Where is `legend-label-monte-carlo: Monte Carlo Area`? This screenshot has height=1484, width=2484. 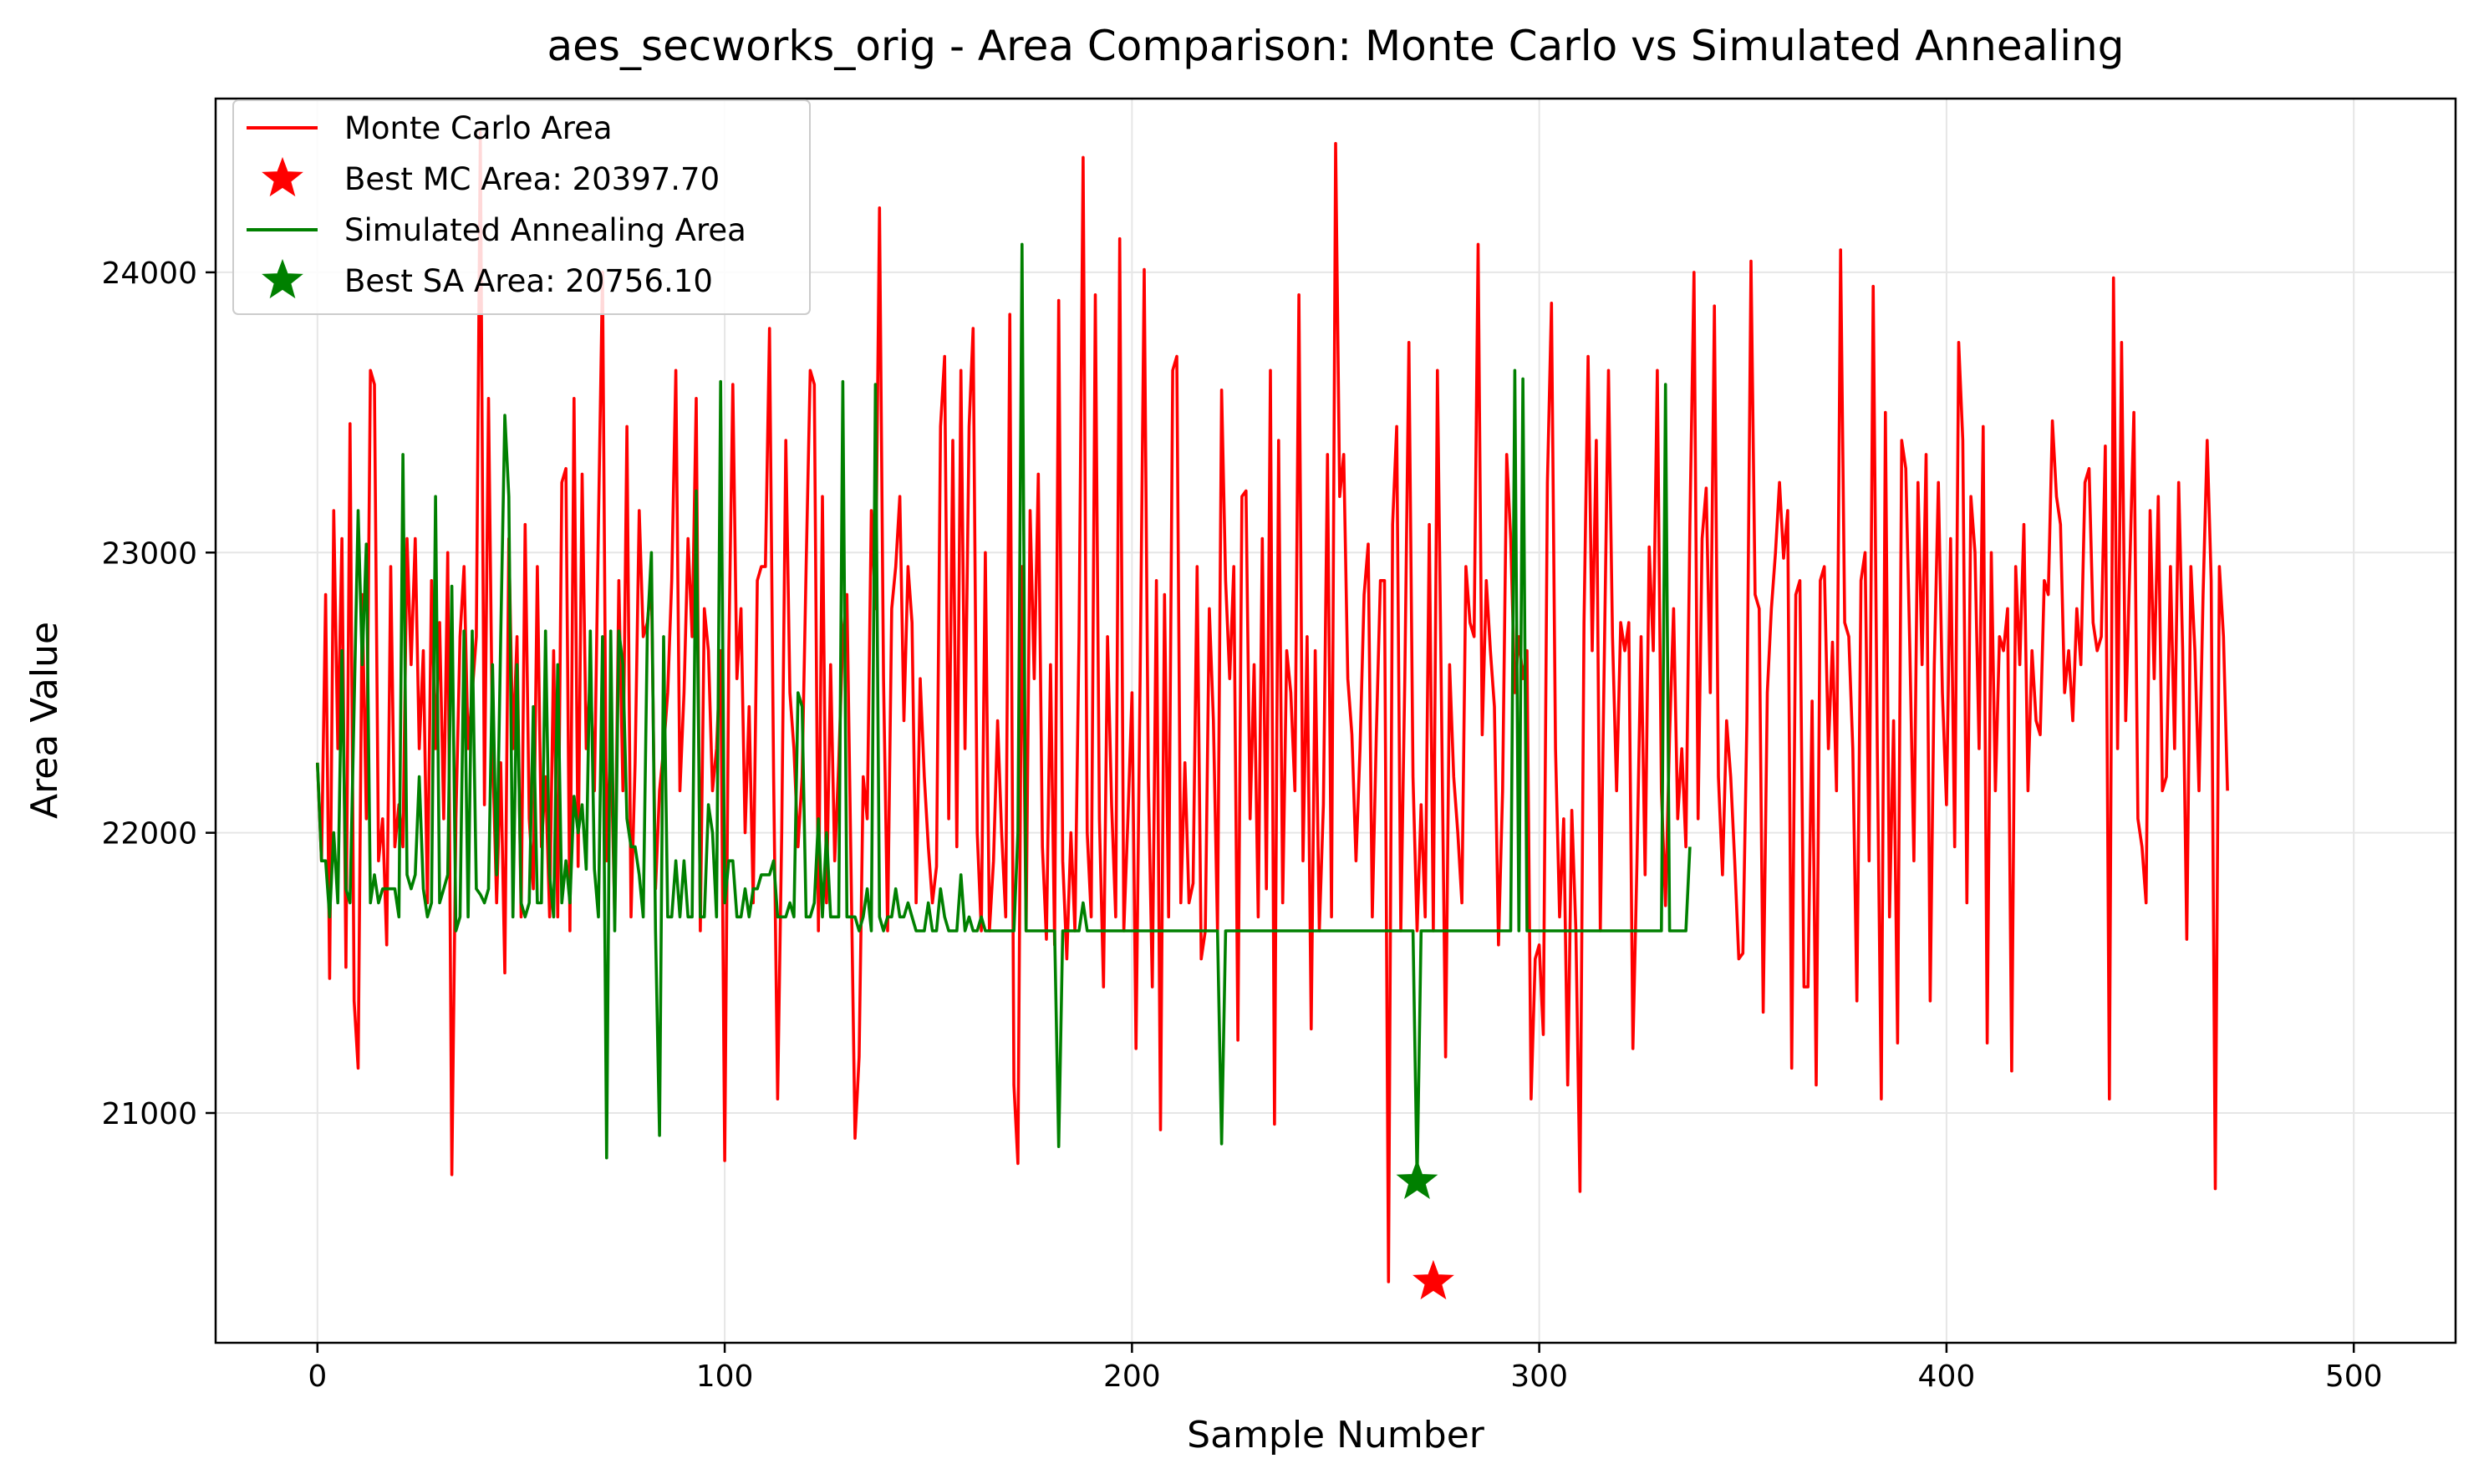
legend-label-monte-carlo: Monte Carlo Area is located at coordinates (479, 128).